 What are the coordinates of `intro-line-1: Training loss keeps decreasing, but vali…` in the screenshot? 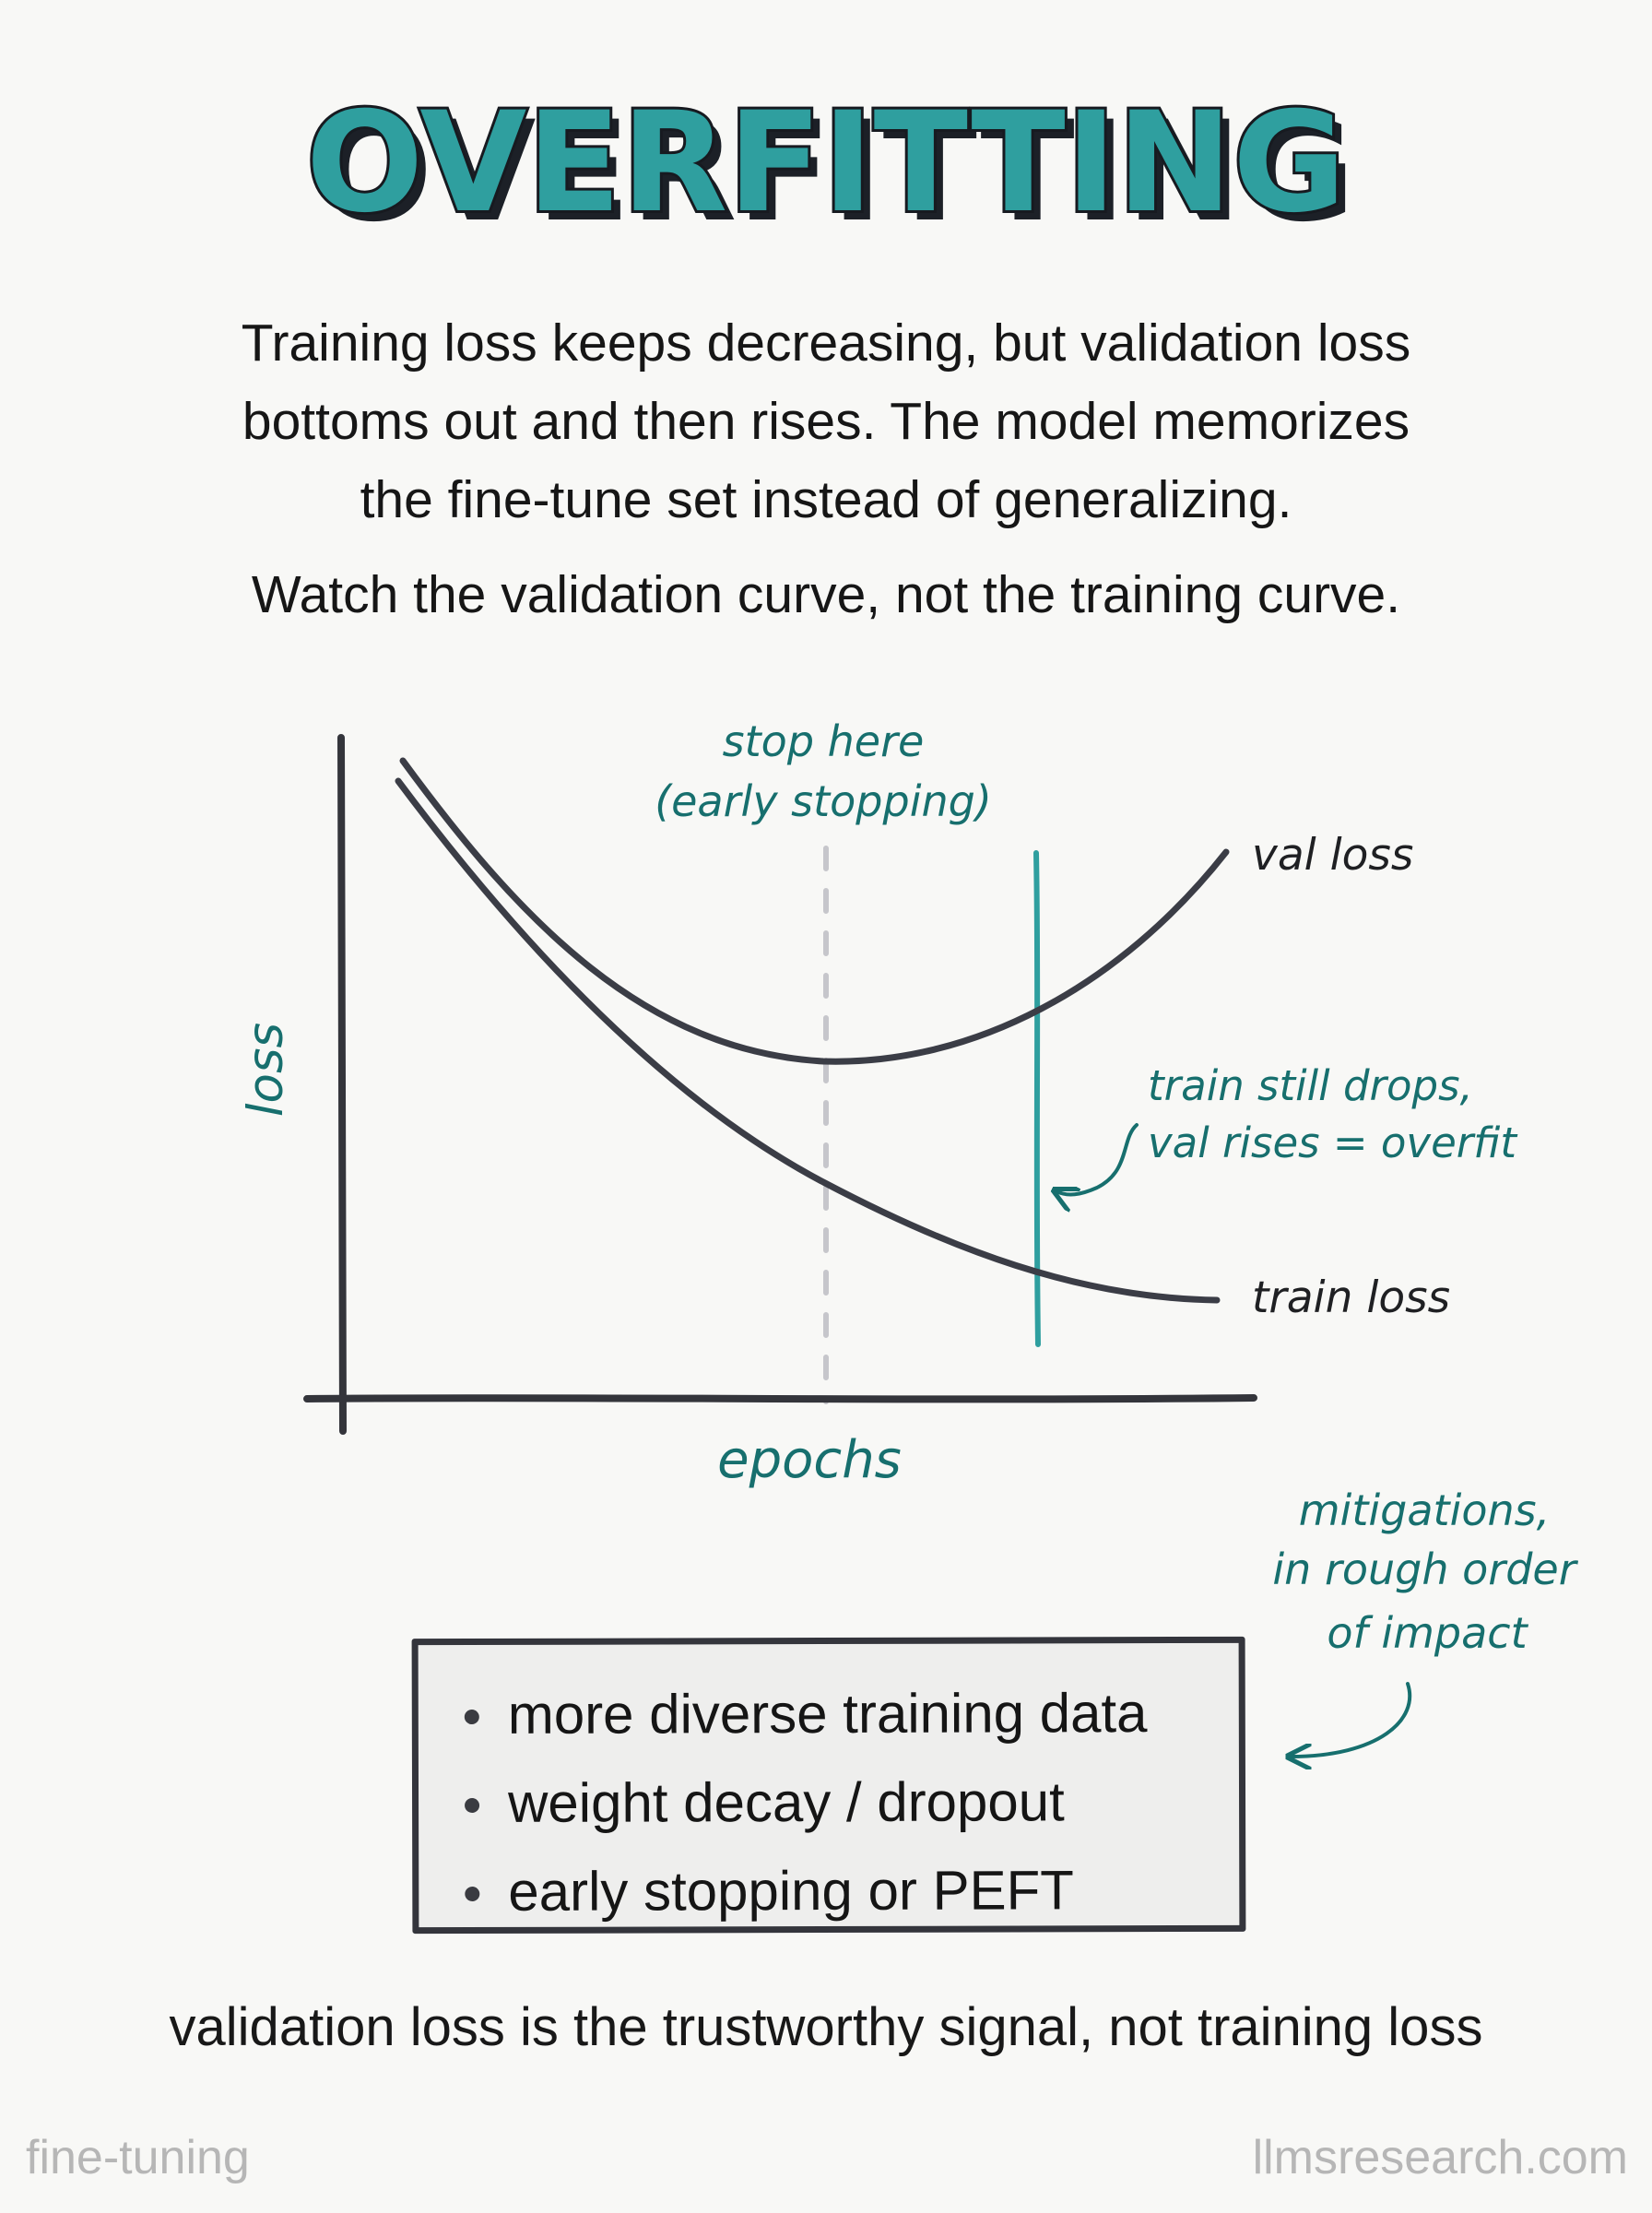 It's located at (826, 343).